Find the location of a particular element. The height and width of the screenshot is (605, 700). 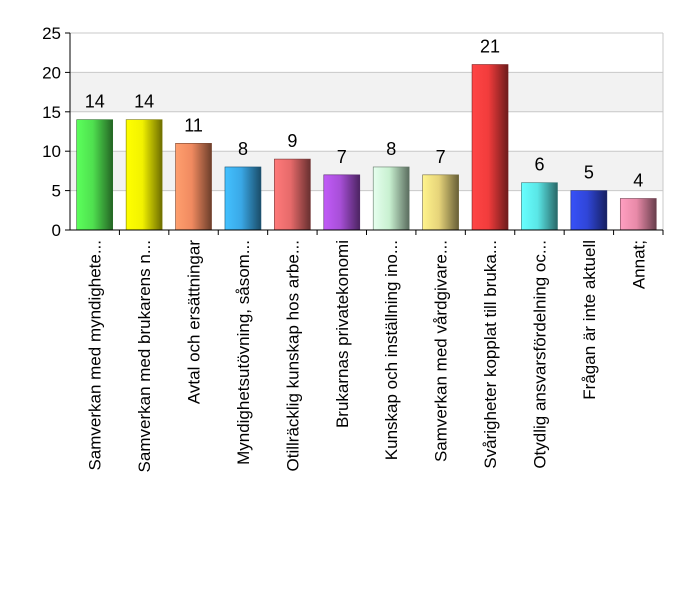

data-label: 5 is located at coordinates (589, 173).